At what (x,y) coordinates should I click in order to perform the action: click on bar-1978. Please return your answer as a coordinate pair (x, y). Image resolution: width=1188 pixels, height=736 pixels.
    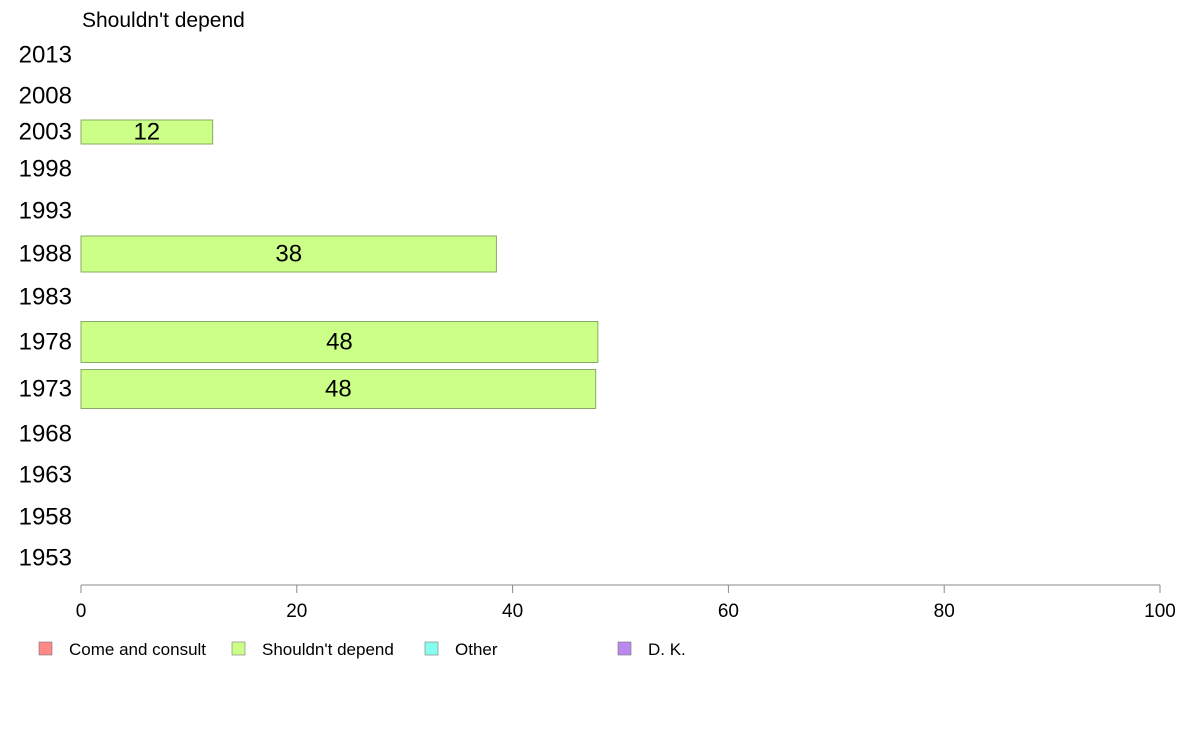
    Looking at the image, I should click on (339, 342).